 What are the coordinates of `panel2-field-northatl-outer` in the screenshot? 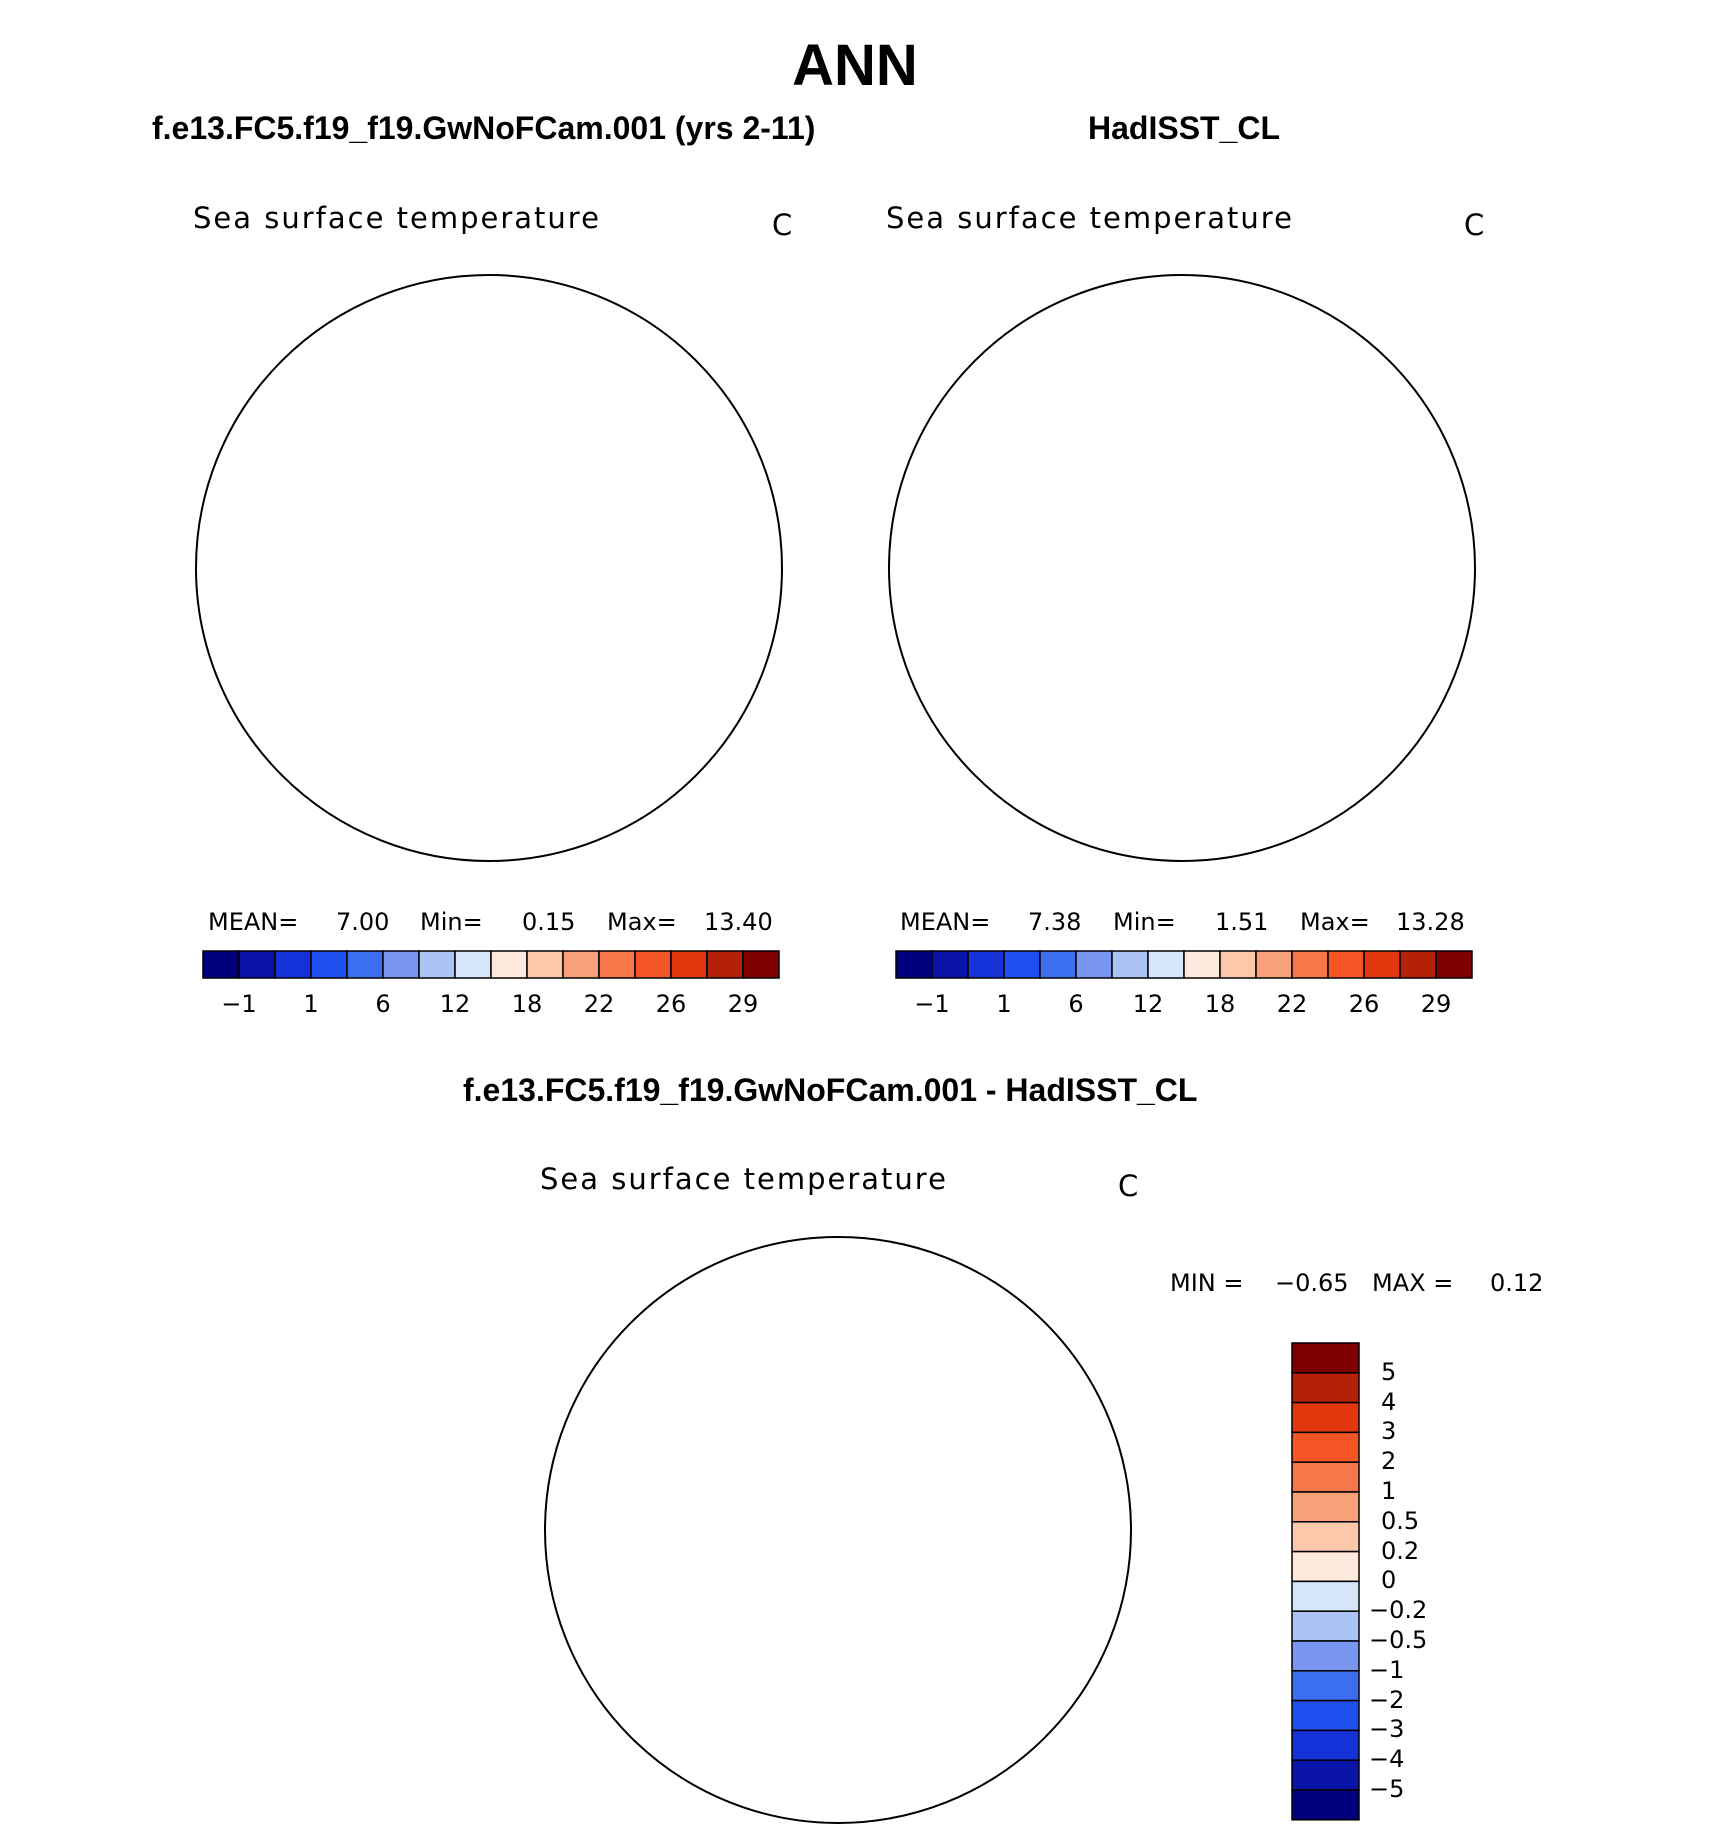 It's located at (1012, 728).